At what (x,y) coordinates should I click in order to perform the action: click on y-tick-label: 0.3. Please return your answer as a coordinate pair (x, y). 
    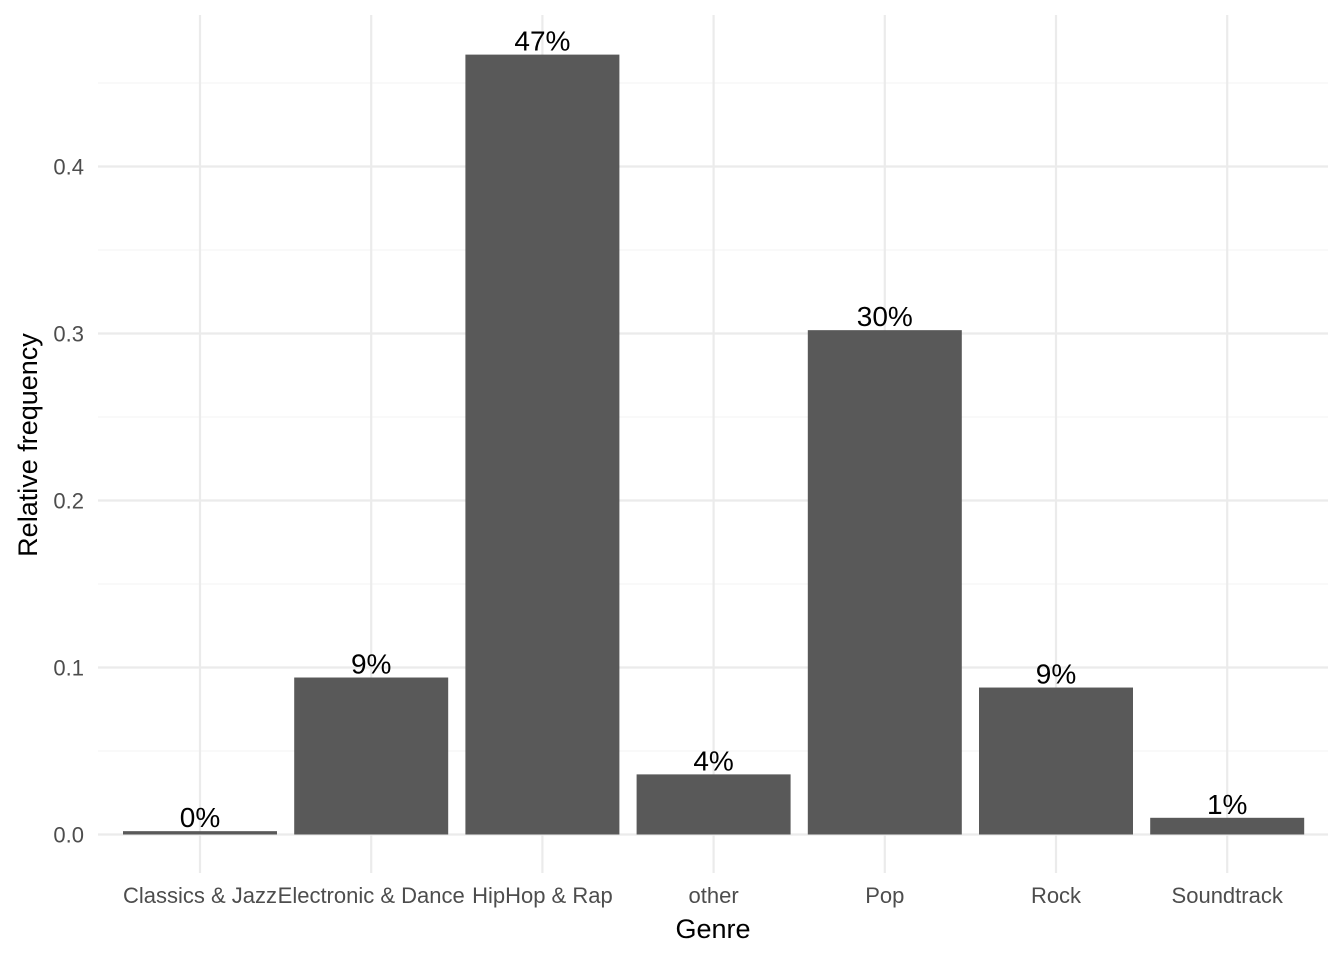
    Looking at the image, I should click on (68, 334).